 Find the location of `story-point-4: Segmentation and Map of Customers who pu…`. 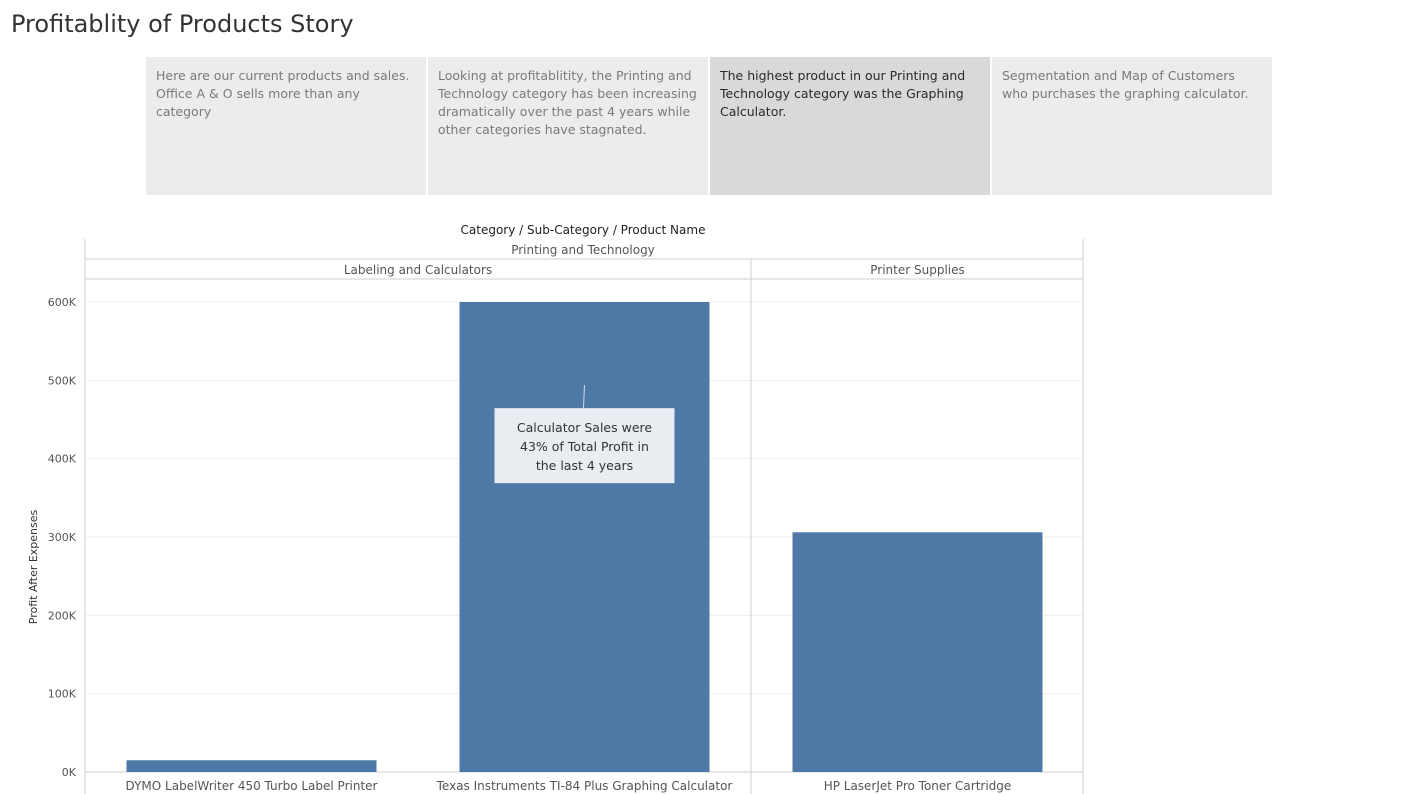

story-point-4: Segmentation and Map of Customers who pu… is located at coordinates (1132, 126).